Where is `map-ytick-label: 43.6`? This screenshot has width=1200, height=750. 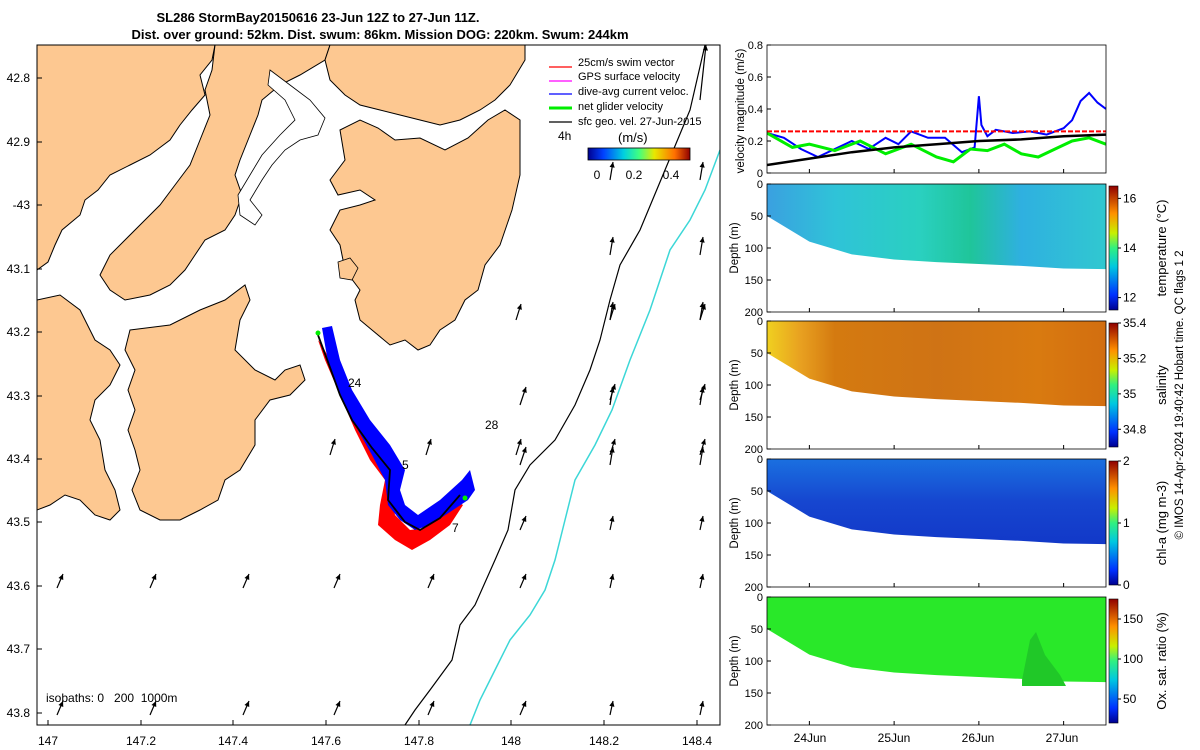
map-ytick-label: 43.6 is located at coordinates (19, 586).